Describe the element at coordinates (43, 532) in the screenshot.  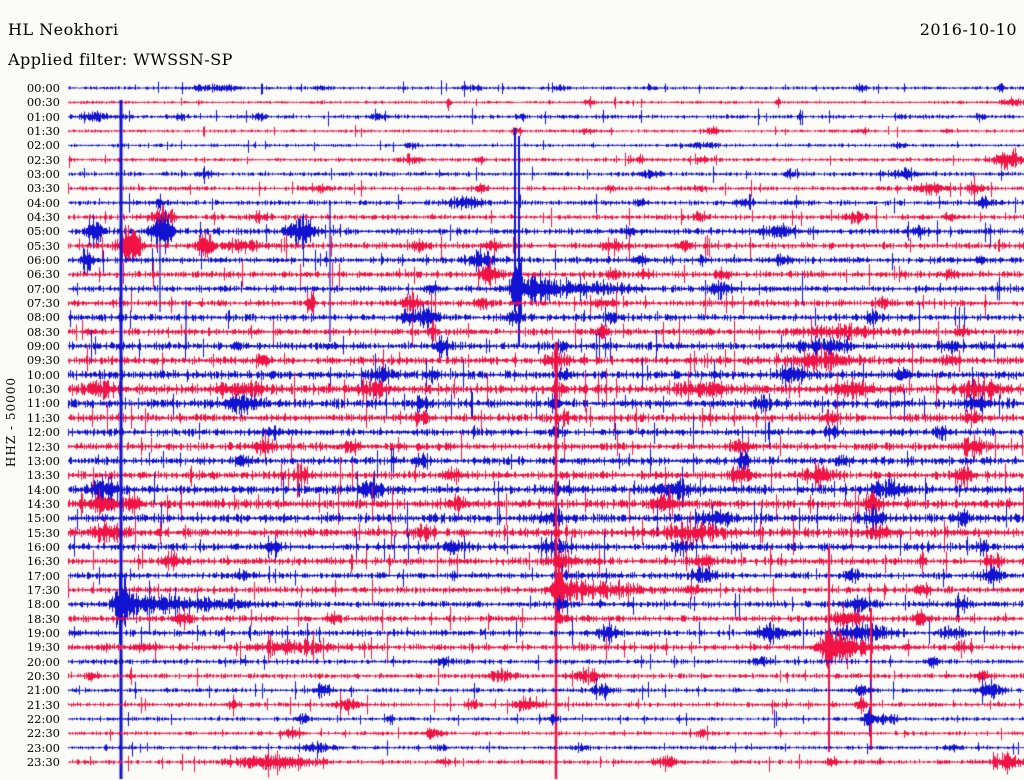
I see `time-label: 15:30` at that location.